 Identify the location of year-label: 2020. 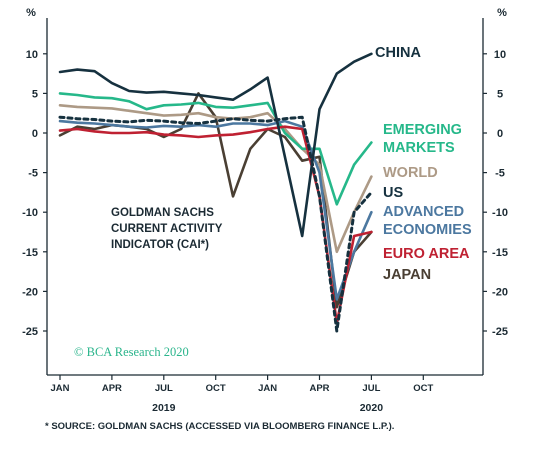
(372, 408).